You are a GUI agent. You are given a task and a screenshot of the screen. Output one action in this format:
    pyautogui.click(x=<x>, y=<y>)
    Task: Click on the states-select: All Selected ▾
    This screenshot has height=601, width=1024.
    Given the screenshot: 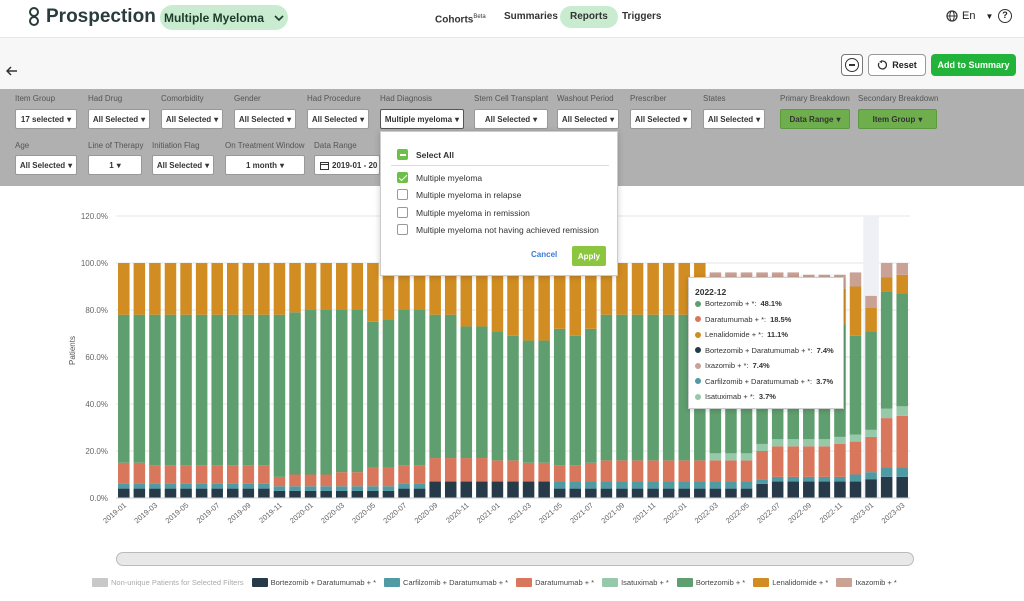 What is the action you would take?
    pyautogui.click(x=734, y=119)
    